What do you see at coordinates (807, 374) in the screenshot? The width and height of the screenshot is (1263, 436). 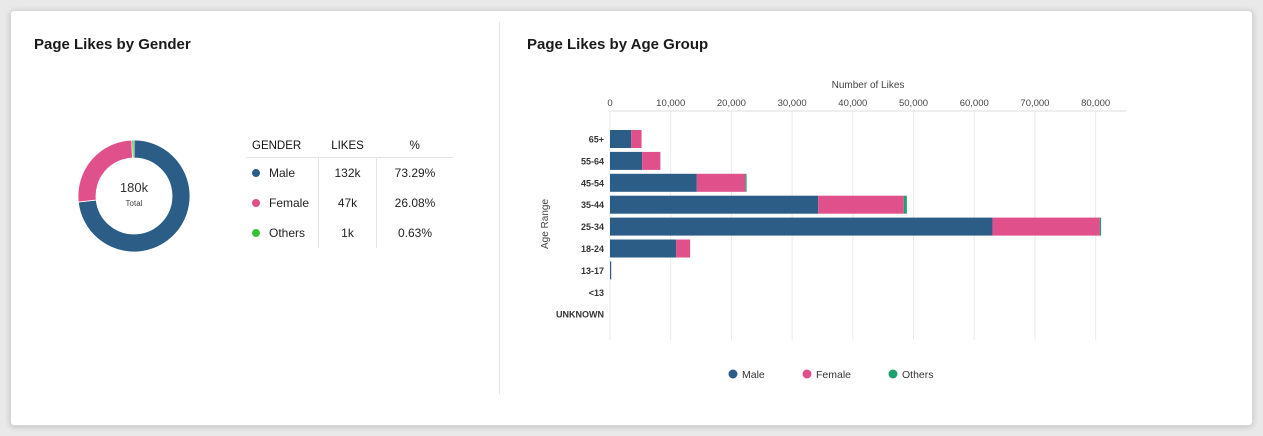 I see `legend-female-dot-icon` at bounding box center [807, 374].